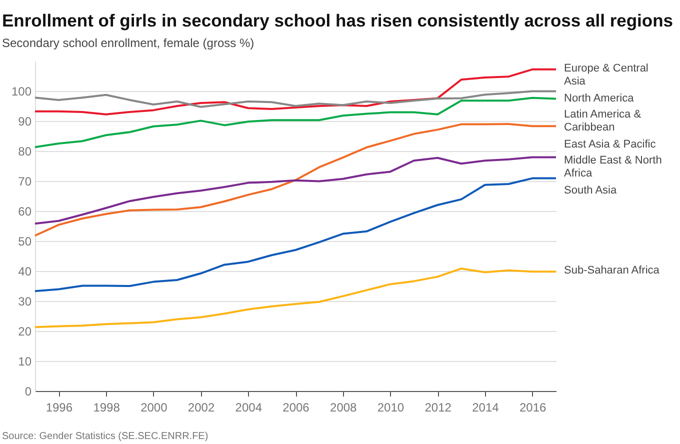  Describe the element at coordinates (532, 407) in the screenshot. I see `x-tick-label: 2016` at that location.